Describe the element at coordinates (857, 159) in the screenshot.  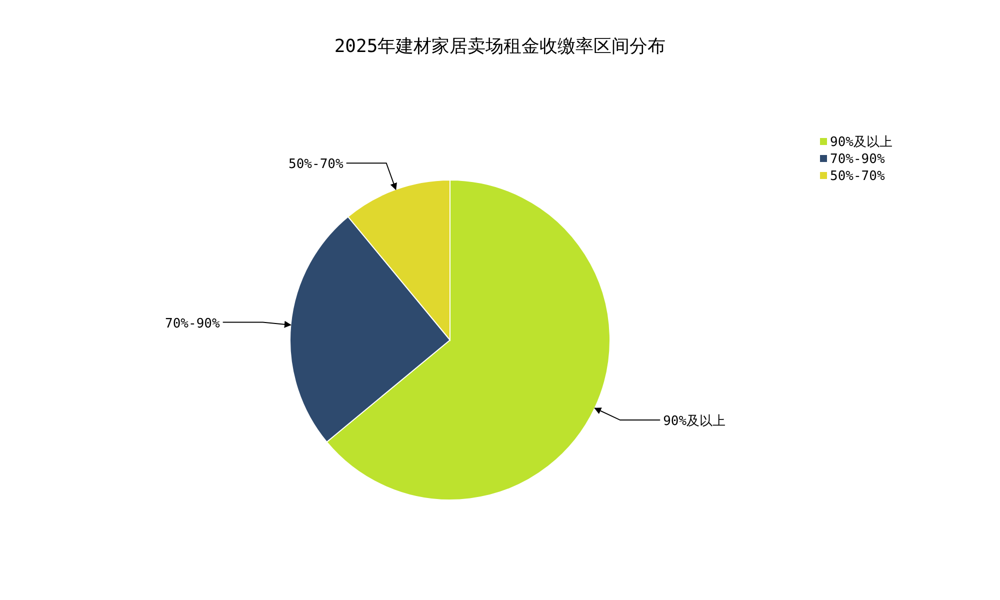
I see `legend-label: 70%-90%` at that location.